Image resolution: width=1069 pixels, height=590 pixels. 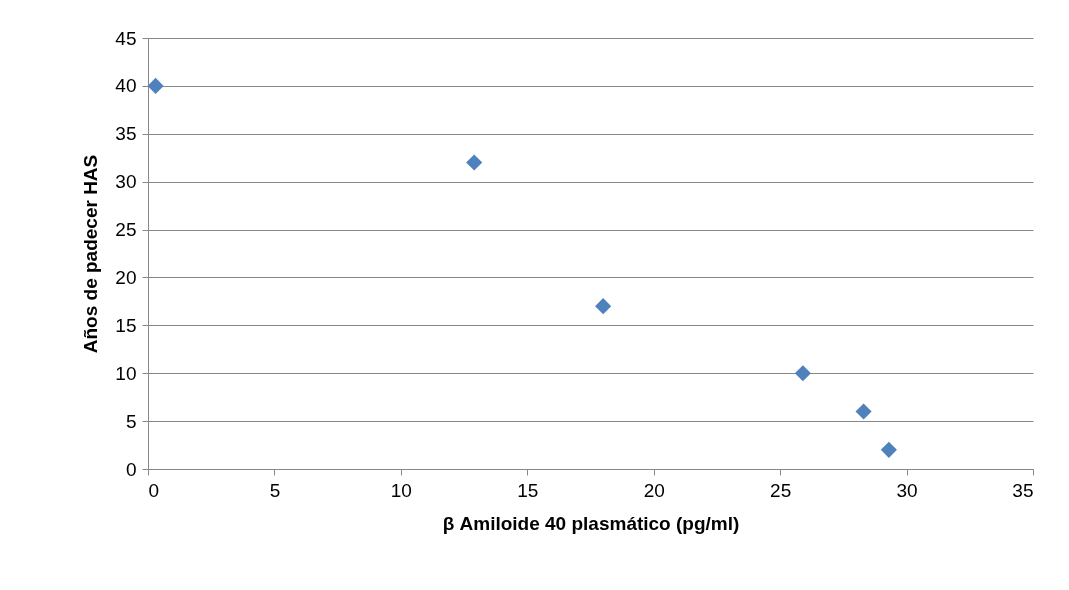 I want to click on x-tick-label: 5, so click(x=275, y=490).